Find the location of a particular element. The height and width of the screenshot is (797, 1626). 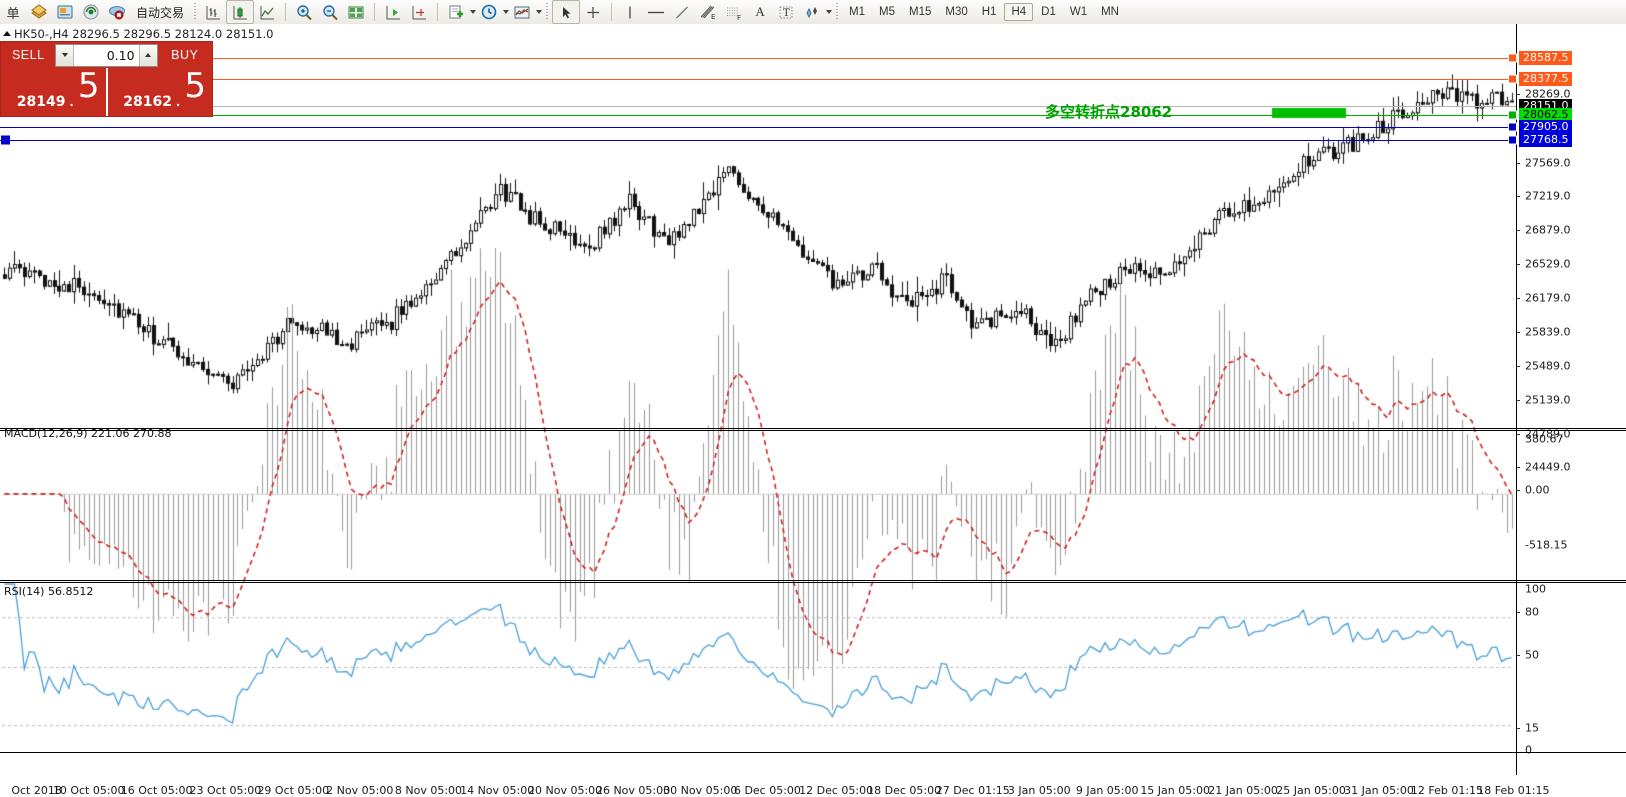

trade-panel-prices: 28149 . 5 28162 . 5 is located at coordinates (107, 91).